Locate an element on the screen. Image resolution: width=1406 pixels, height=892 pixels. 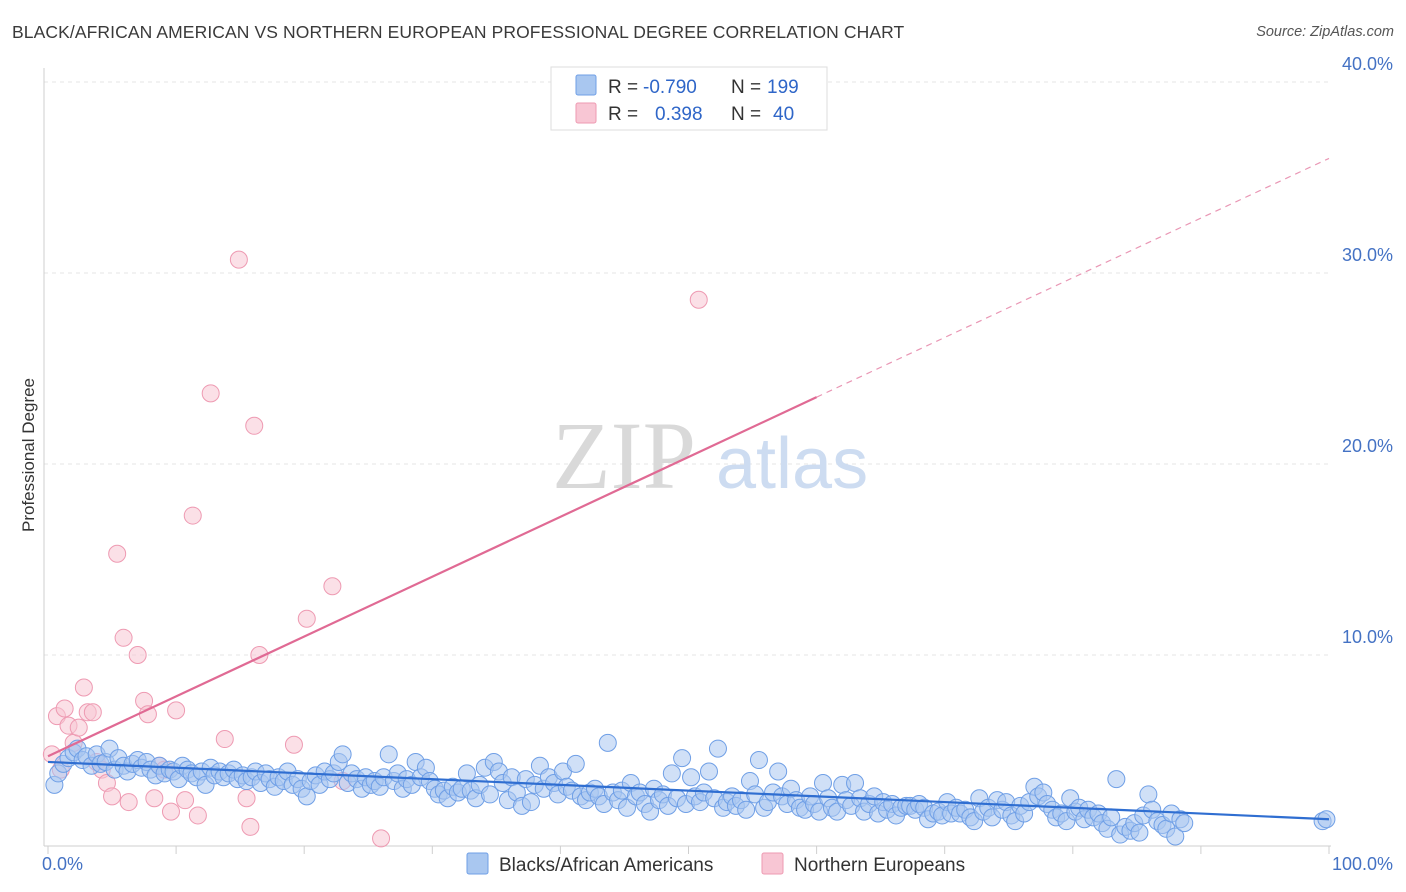
series-legend-label-pink: Northern Europeans is located at coordinates (879, 865).